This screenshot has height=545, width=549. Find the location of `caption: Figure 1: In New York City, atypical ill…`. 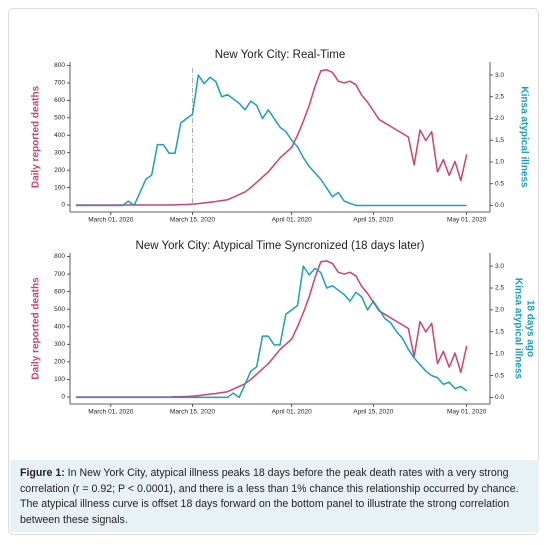

caption: Figure 1: In New York City, atypical ill… is located at coordinates (274, 496).